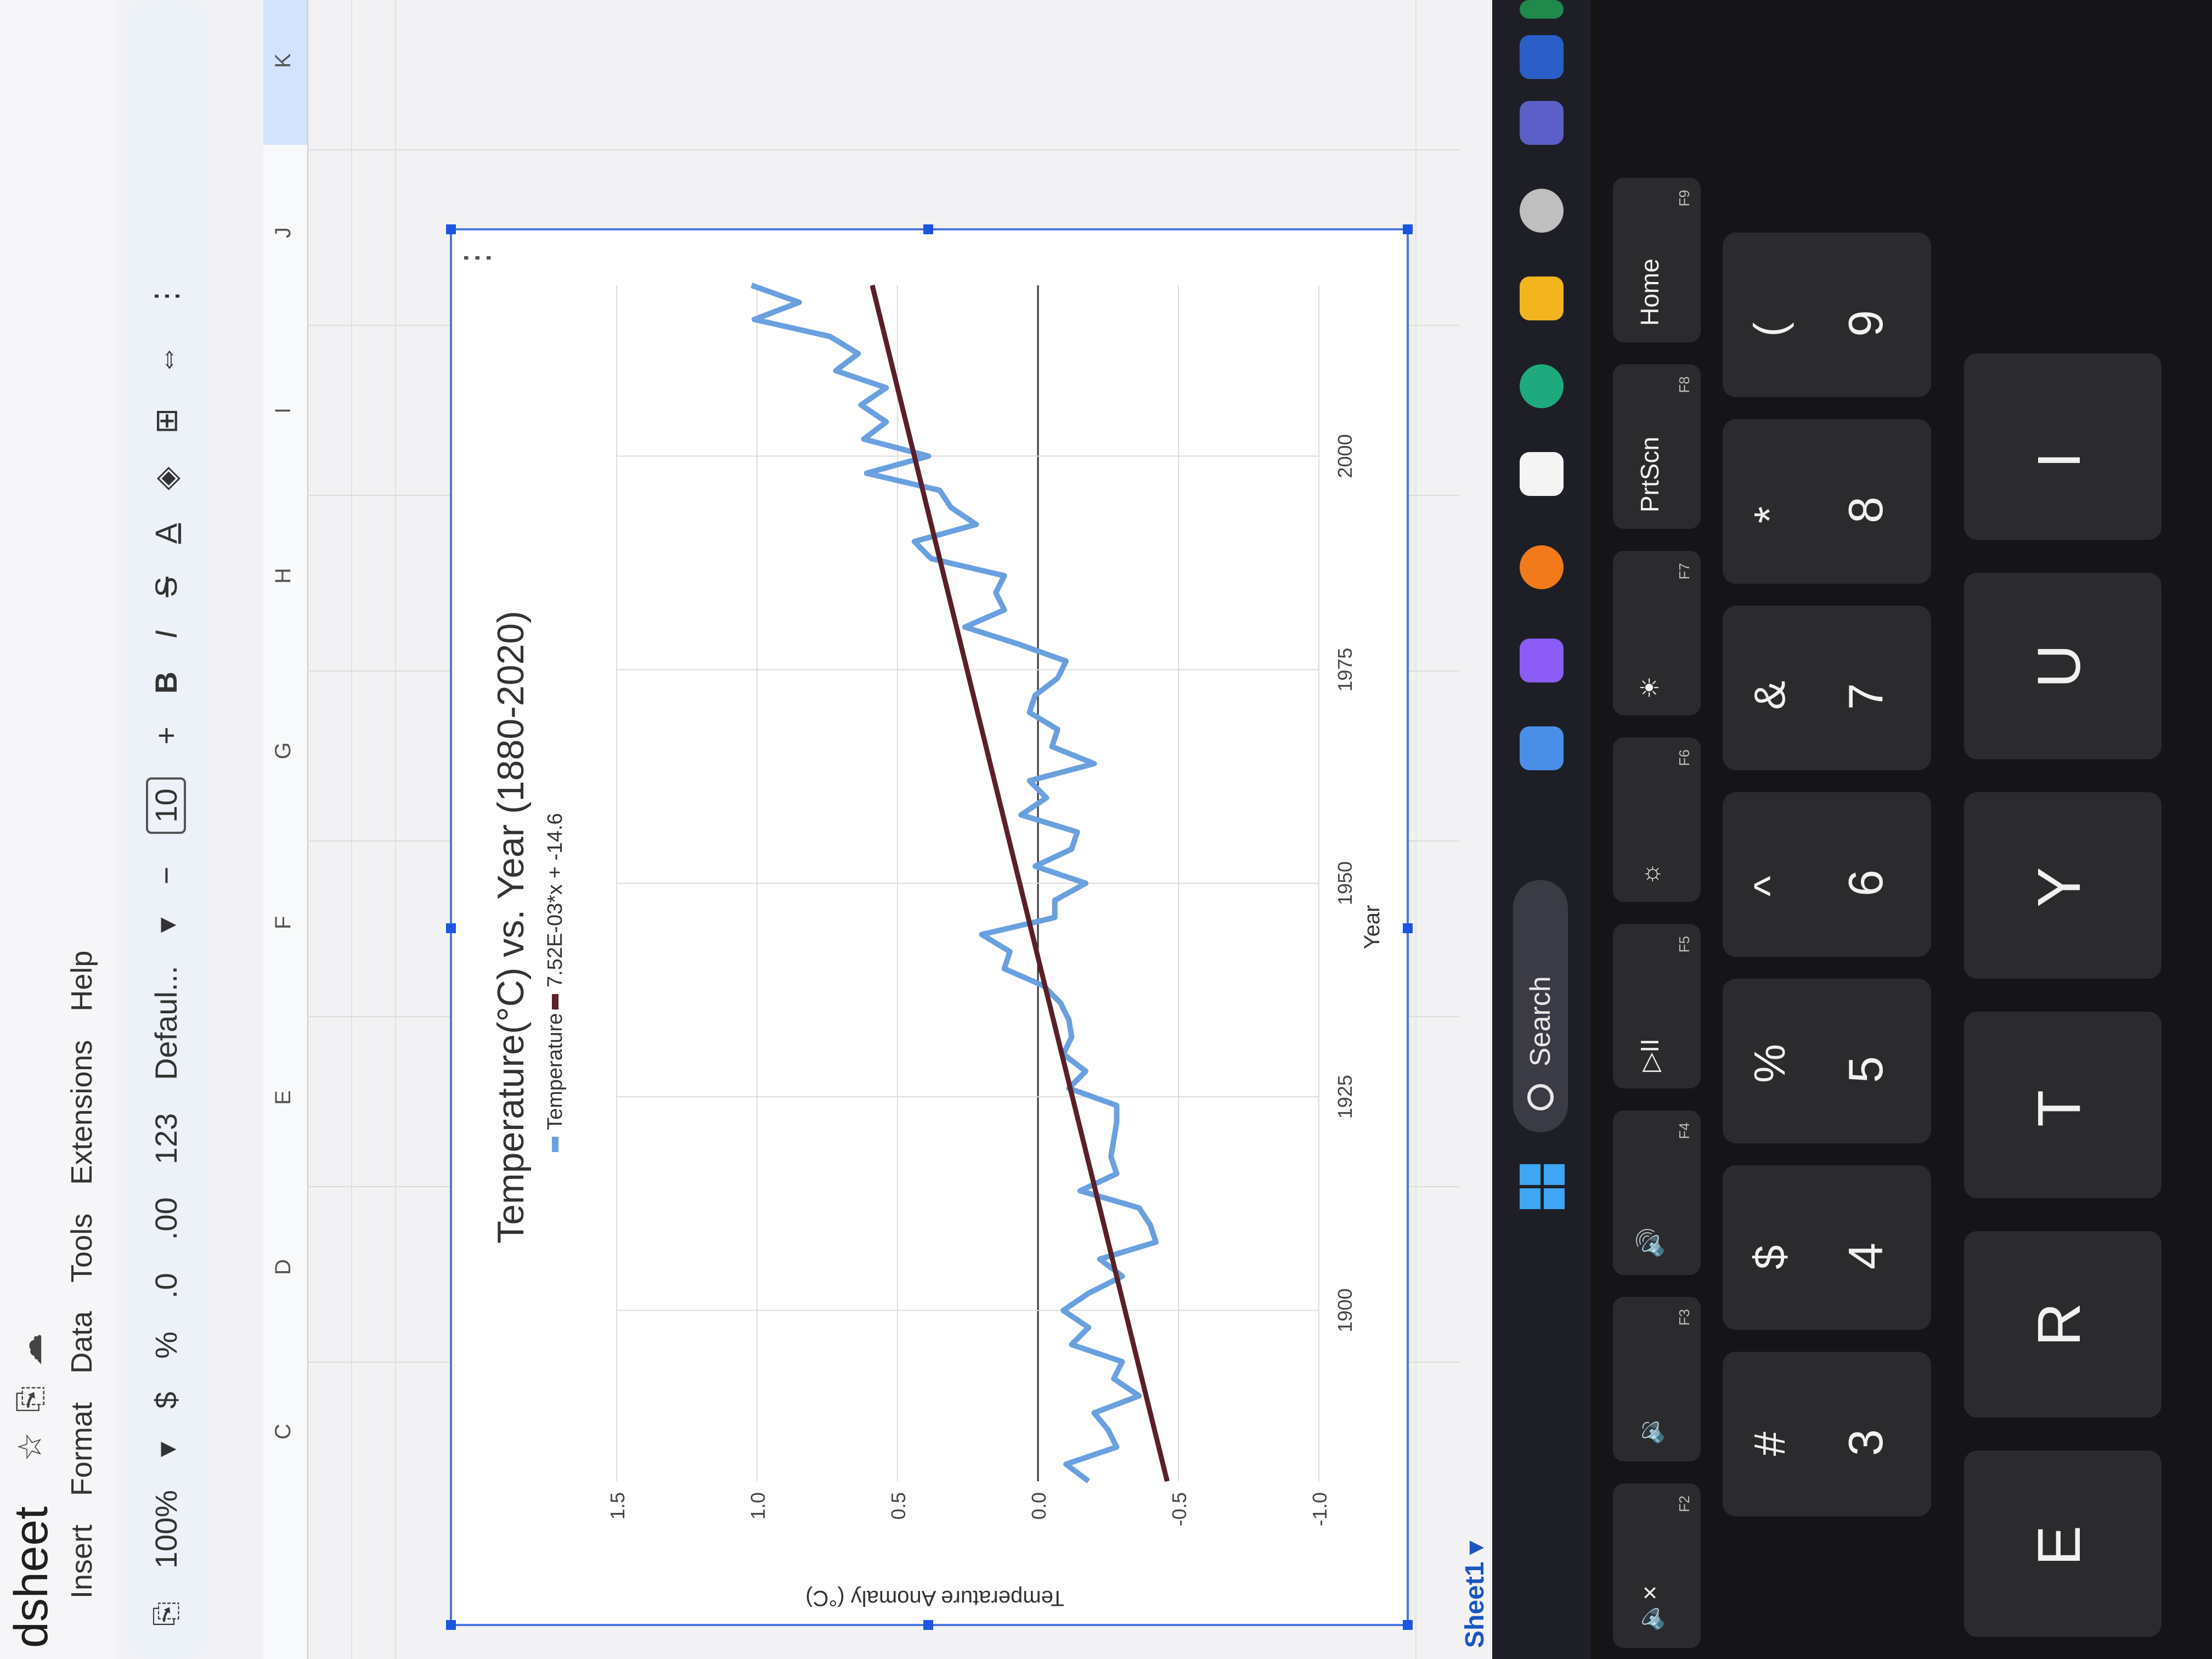 The height and width of the screenshot is (1659, 2212). I want to click on column-headers: C D E F G H I J K, so click(285, 830).